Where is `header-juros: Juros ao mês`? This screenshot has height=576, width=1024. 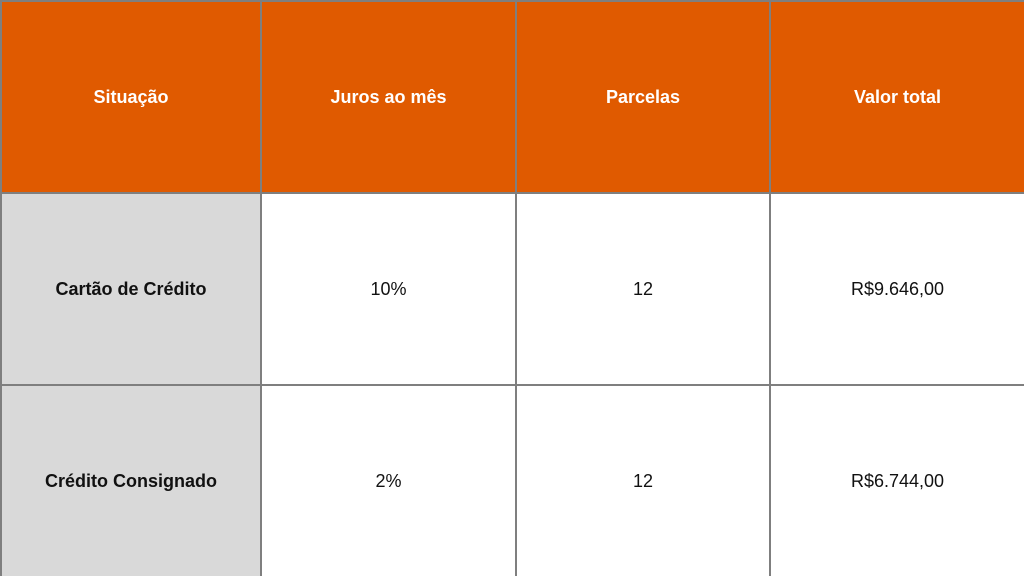 header-juros: Juros ao mês is located at coordinates (388, 97).